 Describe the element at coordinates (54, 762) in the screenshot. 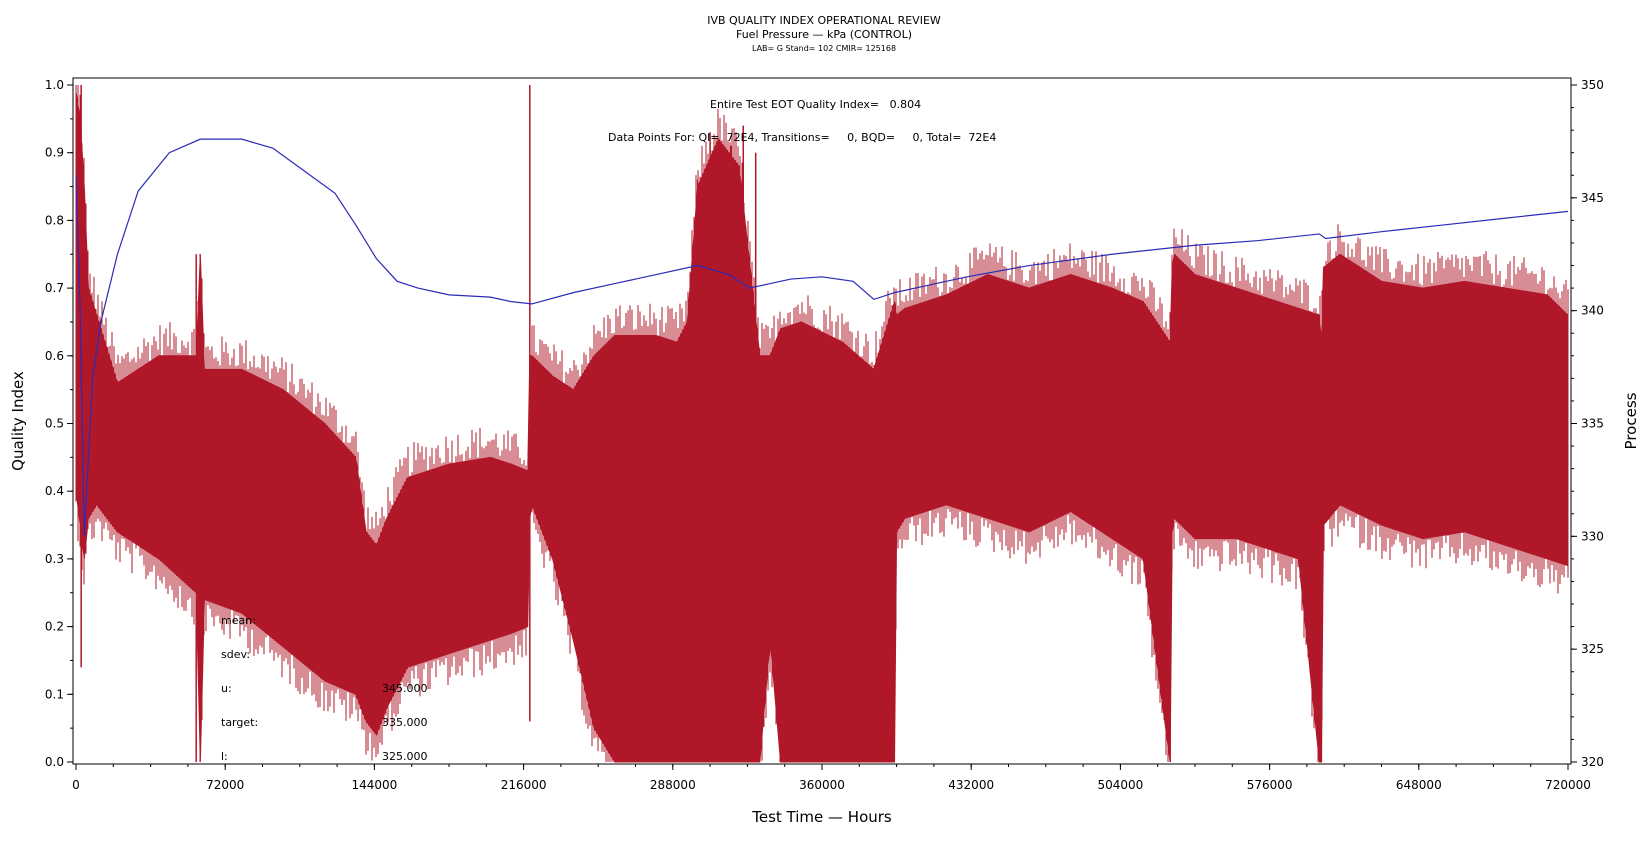

I see `y-tick-label: 0.0` at that location.